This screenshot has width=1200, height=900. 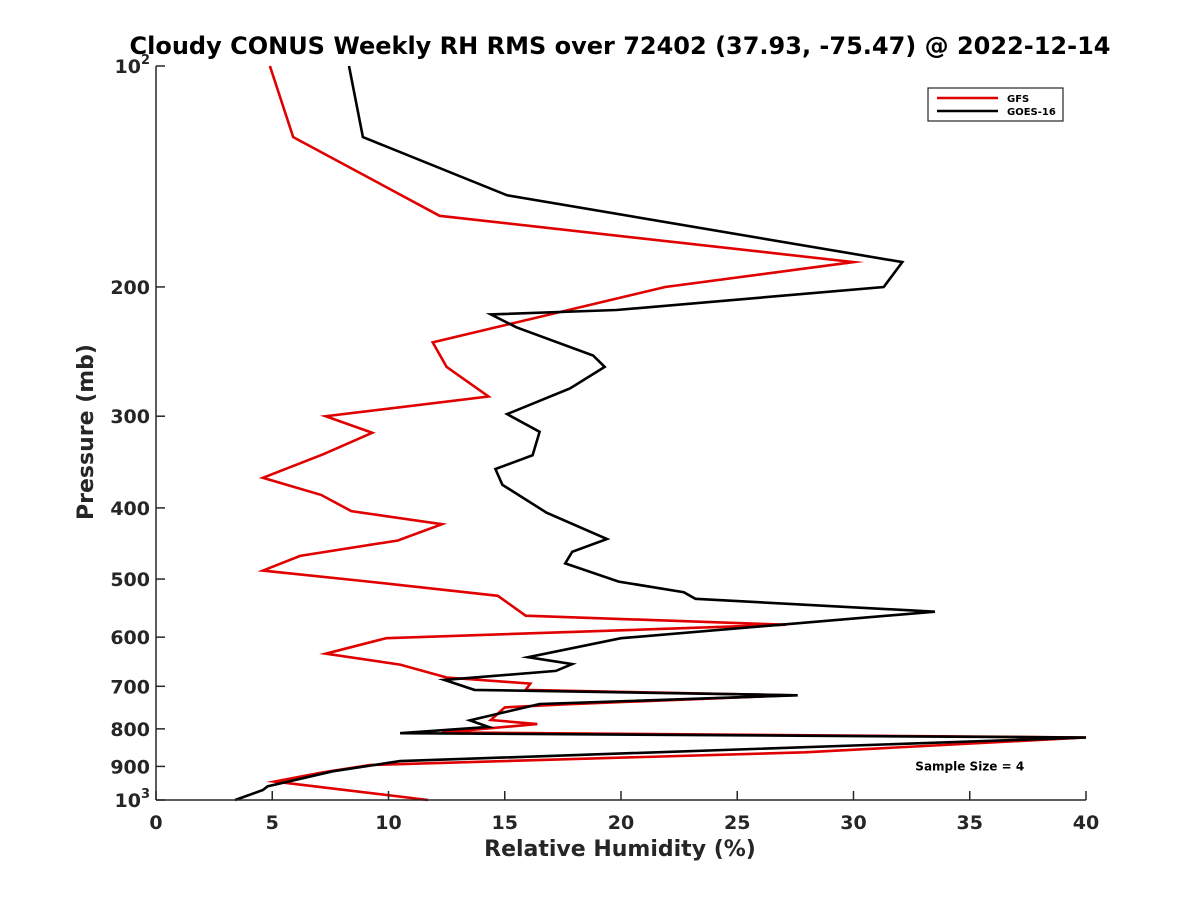 What do you see at coordinates (130, 687) in the screenshot?
I see `y-tick-label: 700` at bounding box center [130, 687].